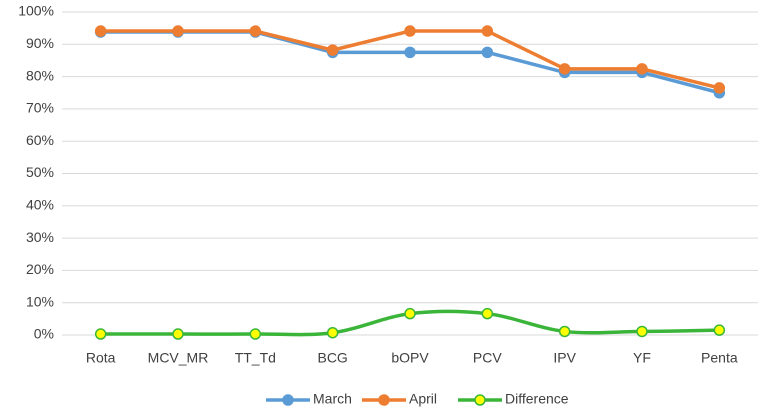  What do you see at coordinates (332, 358) in the screenshot?
I see `x-tick-label: BCG` at bounding box center [332, 358].